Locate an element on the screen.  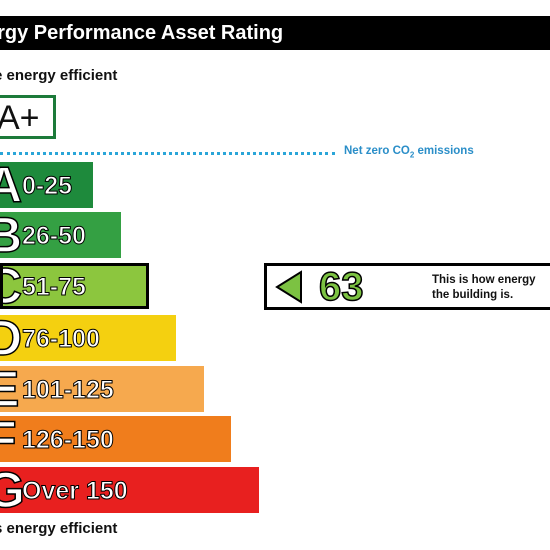
band-letter: E is located at coordinates (10, 389).